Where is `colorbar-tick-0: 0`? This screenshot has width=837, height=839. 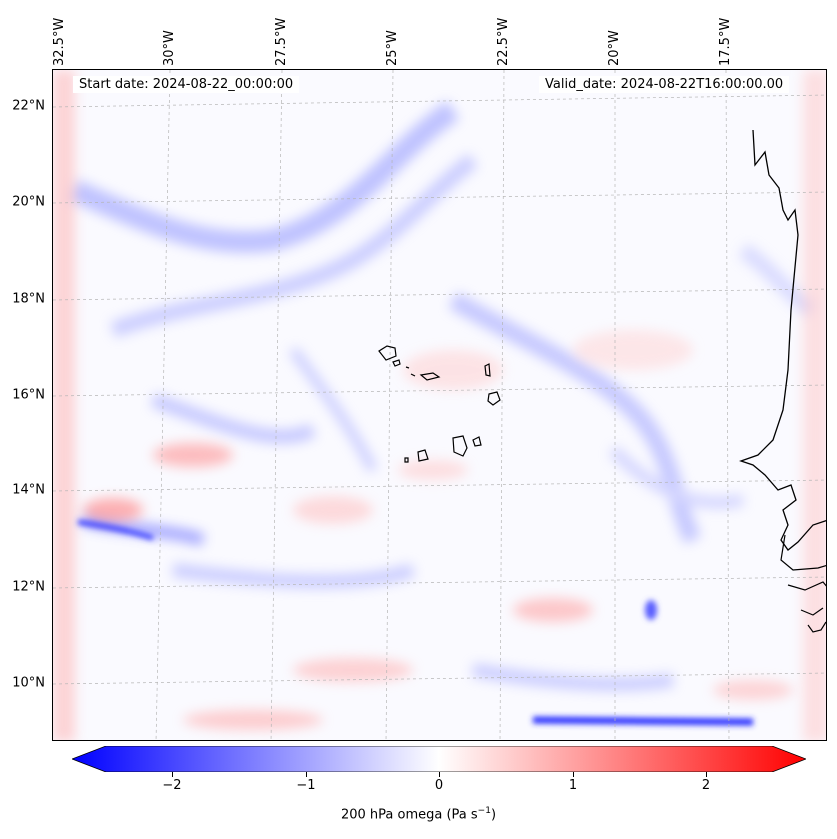
colorbar-tick-0: 0 is located at coordinates (439, 785).